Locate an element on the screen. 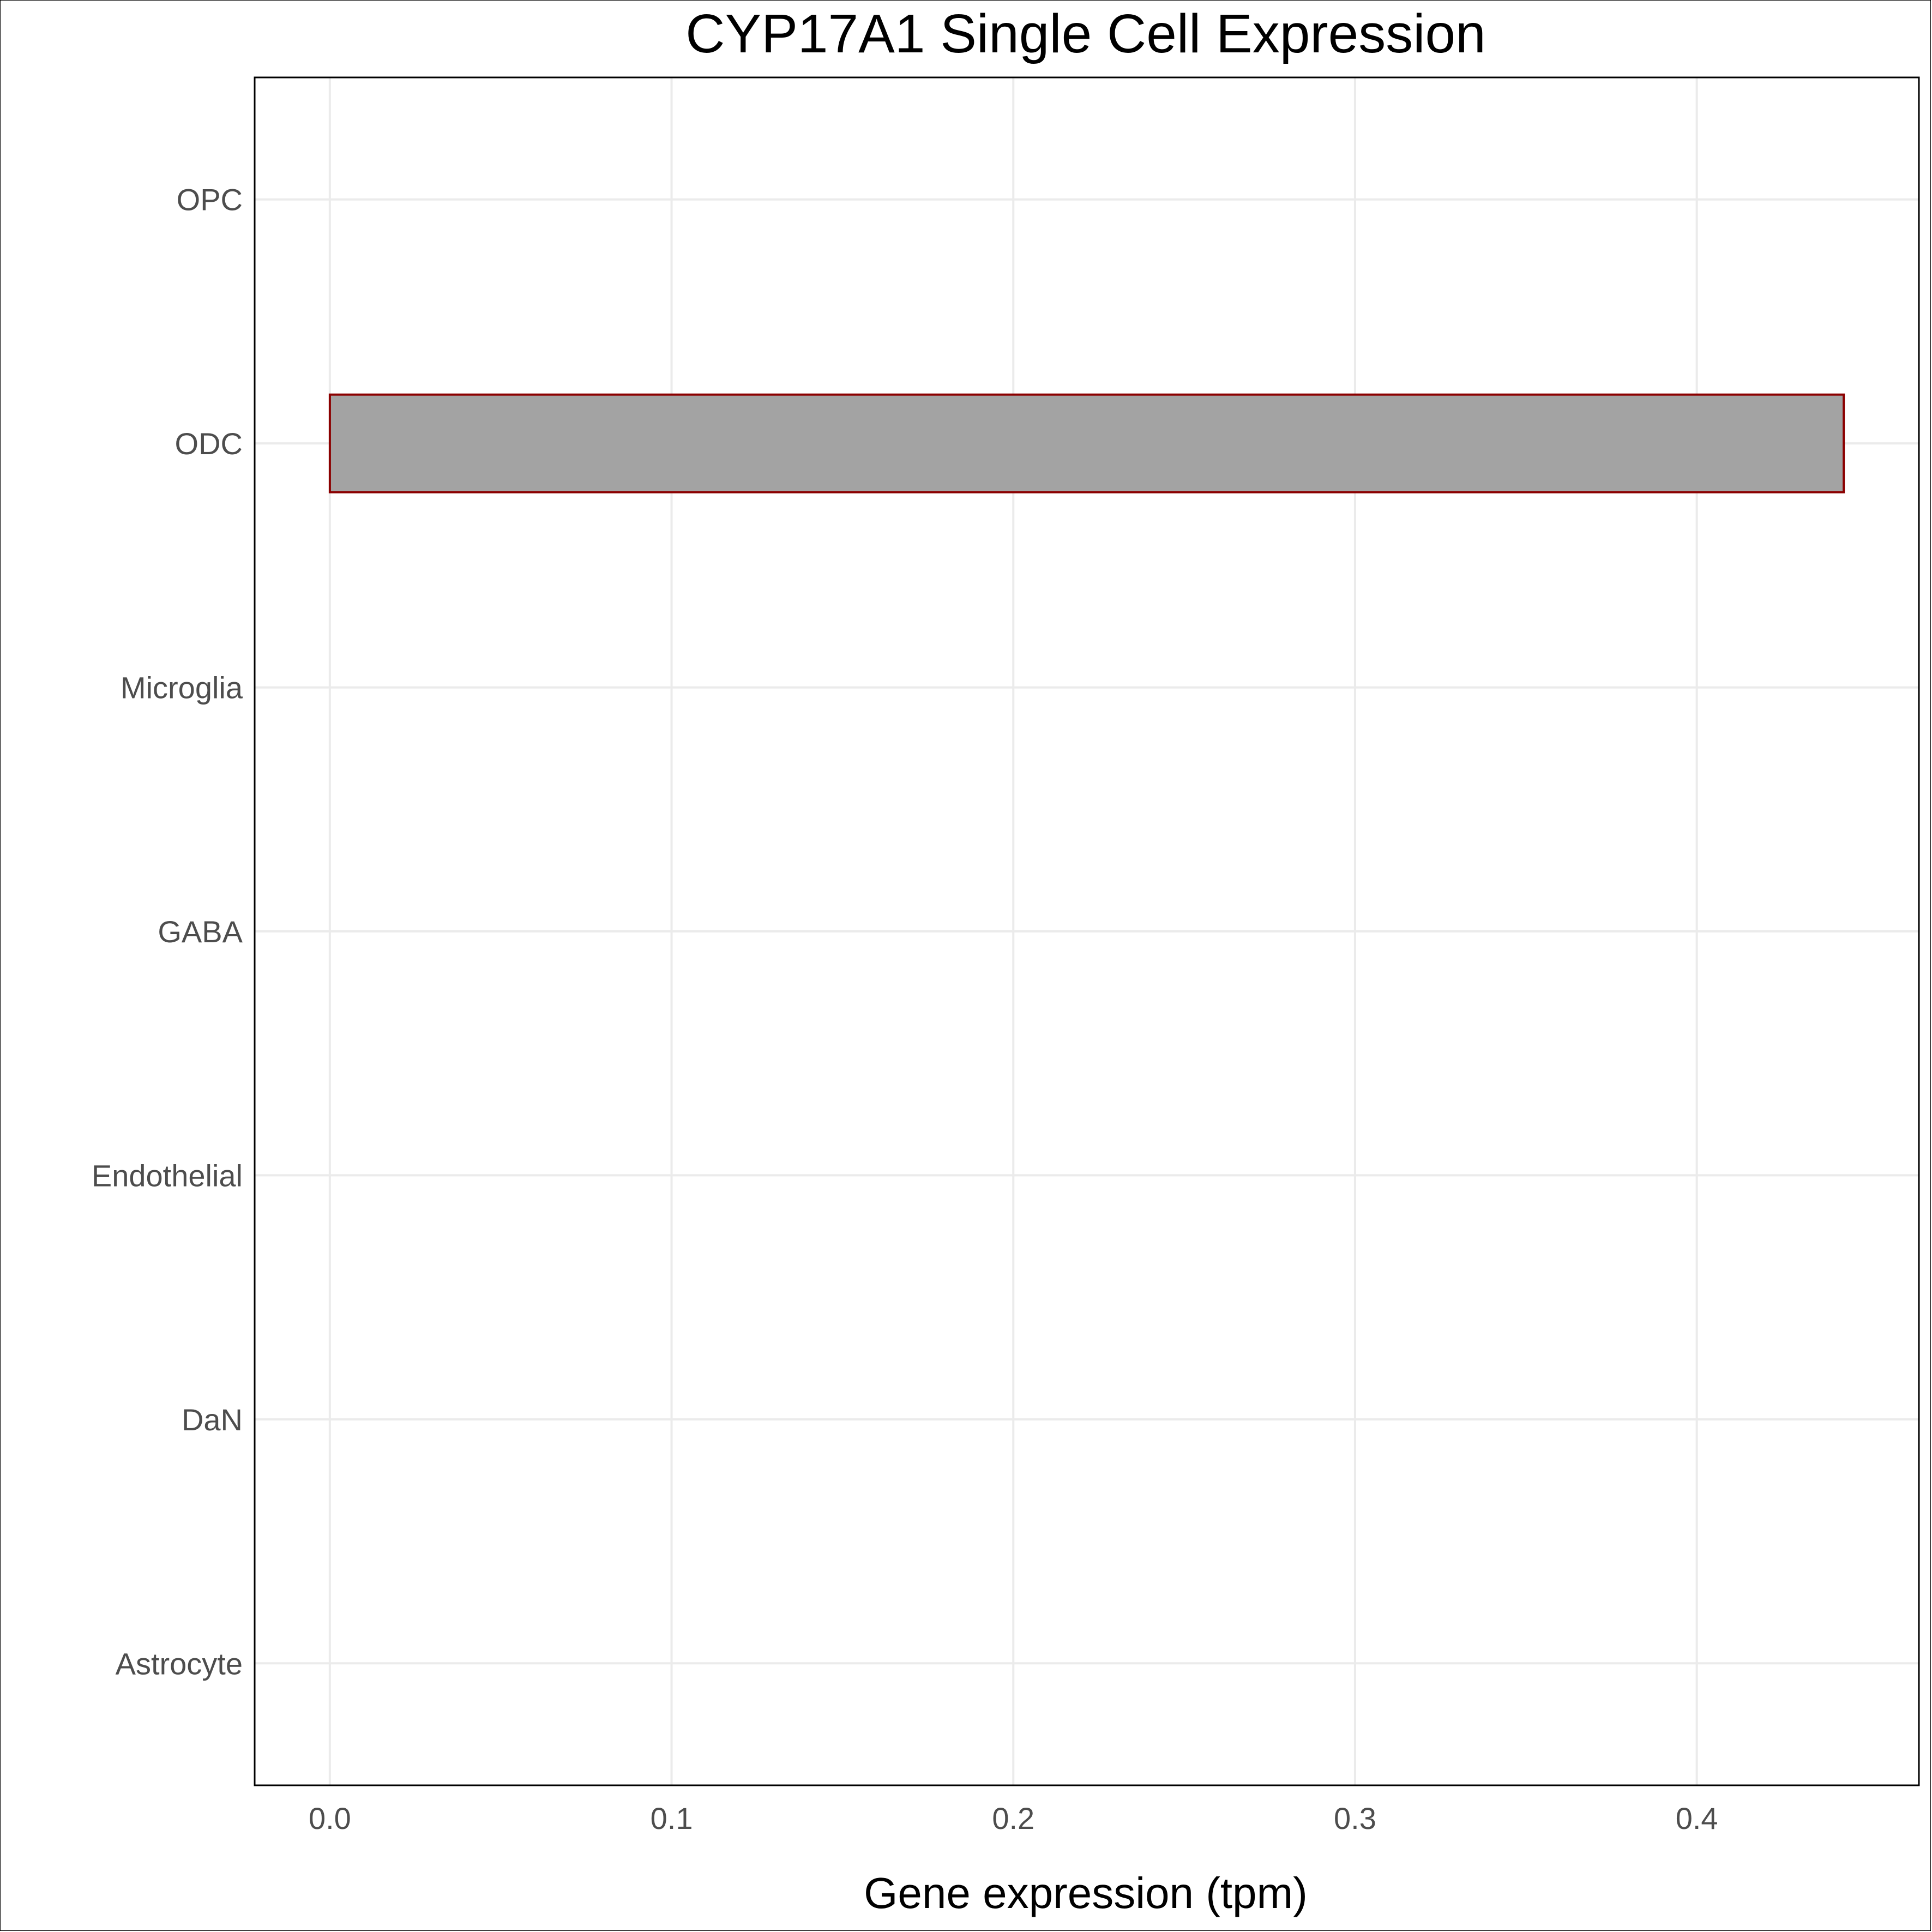 The width and height of the screenshot is (1932, 1932). y-tick-label: Microglia is located at coordinates (182, 688).